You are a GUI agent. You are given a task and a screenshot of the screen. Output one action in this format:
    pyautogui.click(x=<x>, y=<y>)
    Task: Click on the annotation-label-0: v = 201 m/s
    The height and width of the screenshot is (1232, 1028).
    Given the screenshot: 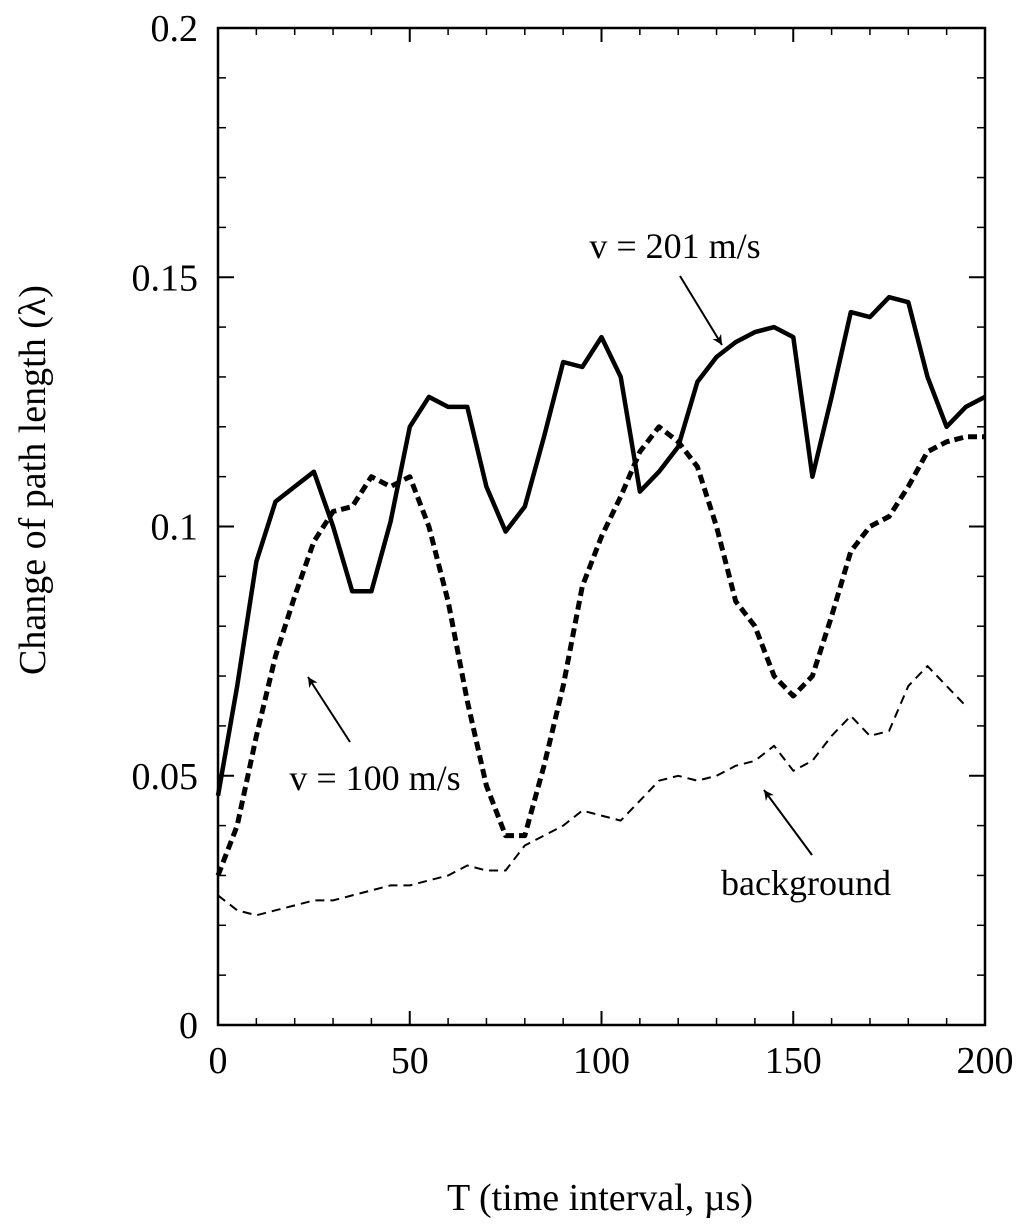 What is the action you would take?
    pyautogui.click(x=674, y=246)
    